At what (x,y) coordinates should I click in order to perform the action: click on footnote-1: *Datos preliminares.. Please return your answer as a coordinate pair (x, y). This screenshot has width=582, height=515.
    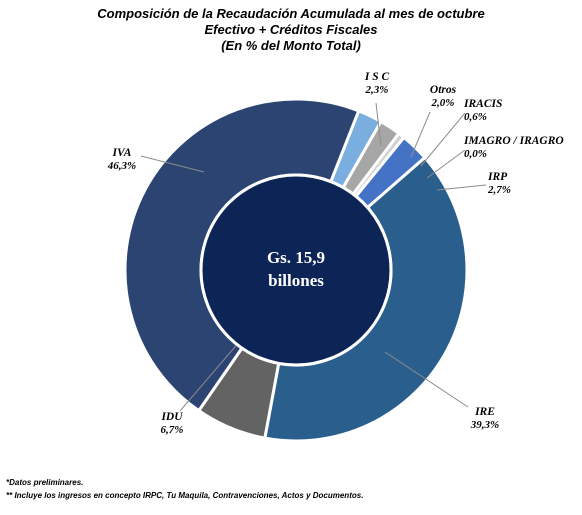
    Looking at the image, I should click on (45, 482).